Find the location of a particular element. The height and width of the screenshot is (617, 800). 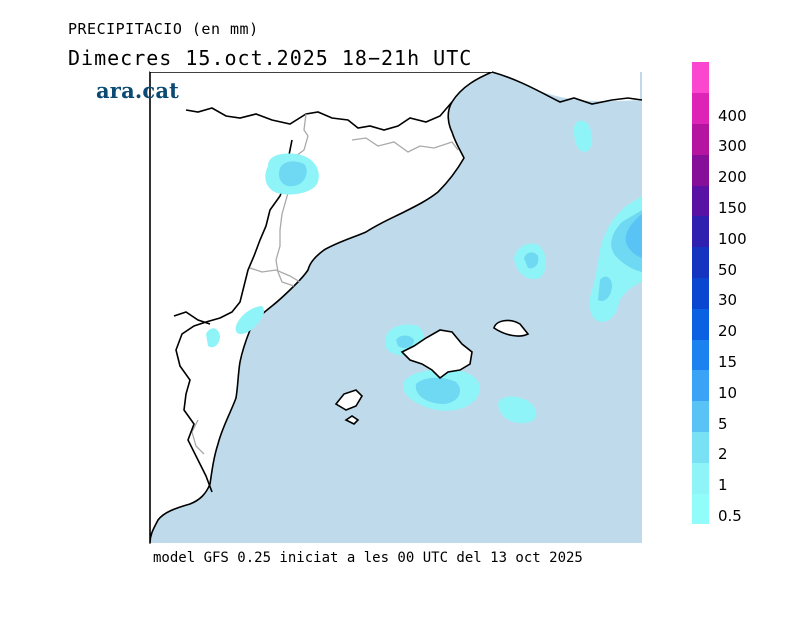

legend-label: 200 is located at coordinates (732, 177).